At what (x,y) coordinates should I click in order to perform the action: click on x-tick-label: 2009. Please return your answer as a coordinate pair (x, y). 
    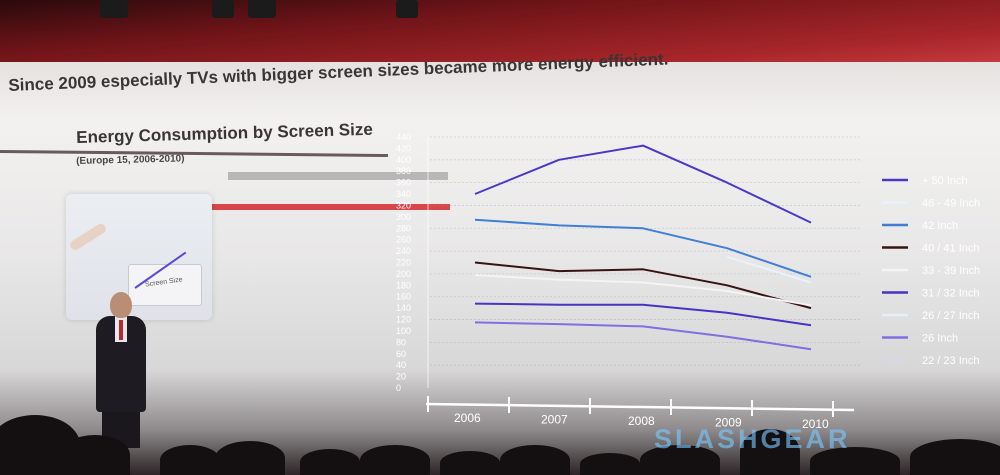
    Looking at the image, I should click on (728, 423).